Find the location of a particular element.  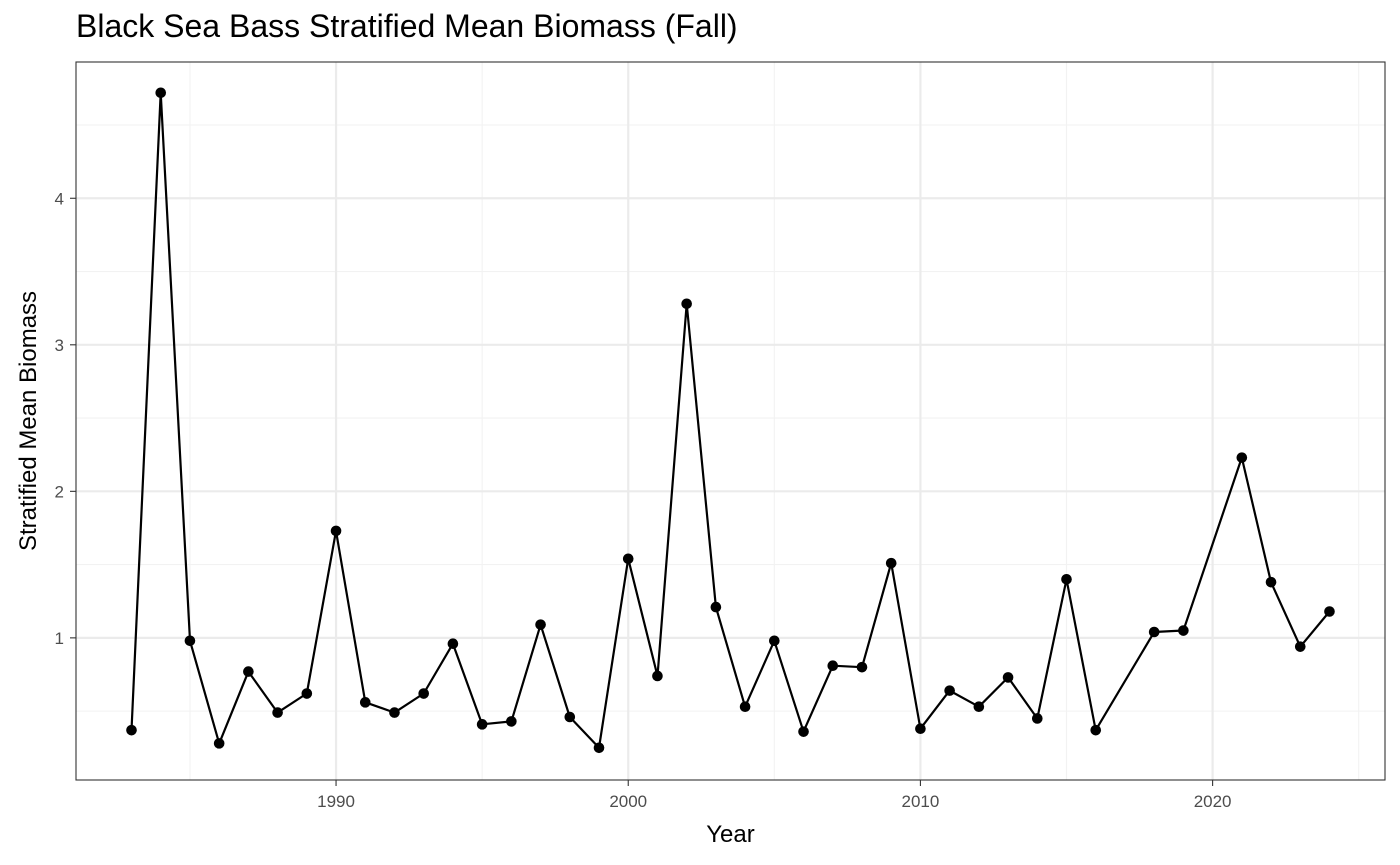

x-axis-title: Year is located at coordinates (730, 834).